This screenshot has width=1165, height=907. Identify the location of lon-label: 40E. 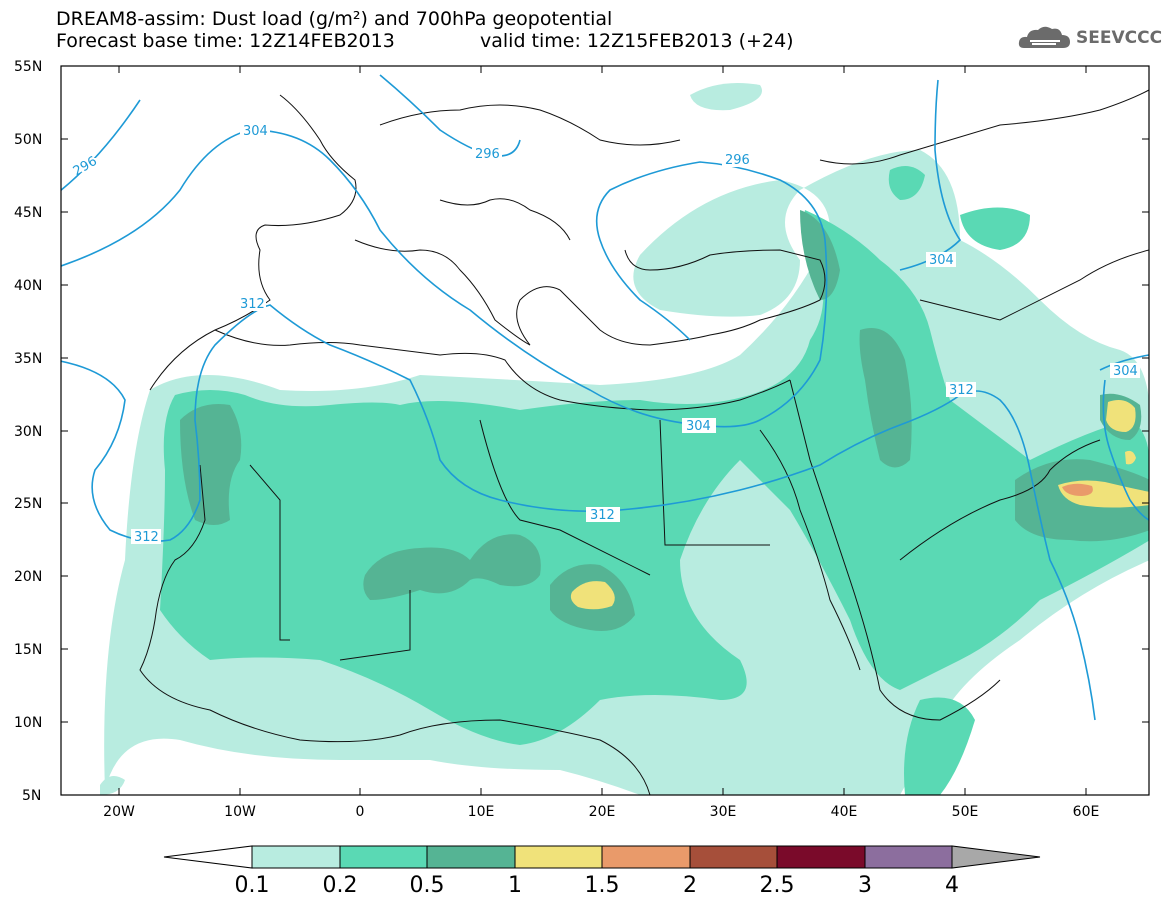
(844, 812).